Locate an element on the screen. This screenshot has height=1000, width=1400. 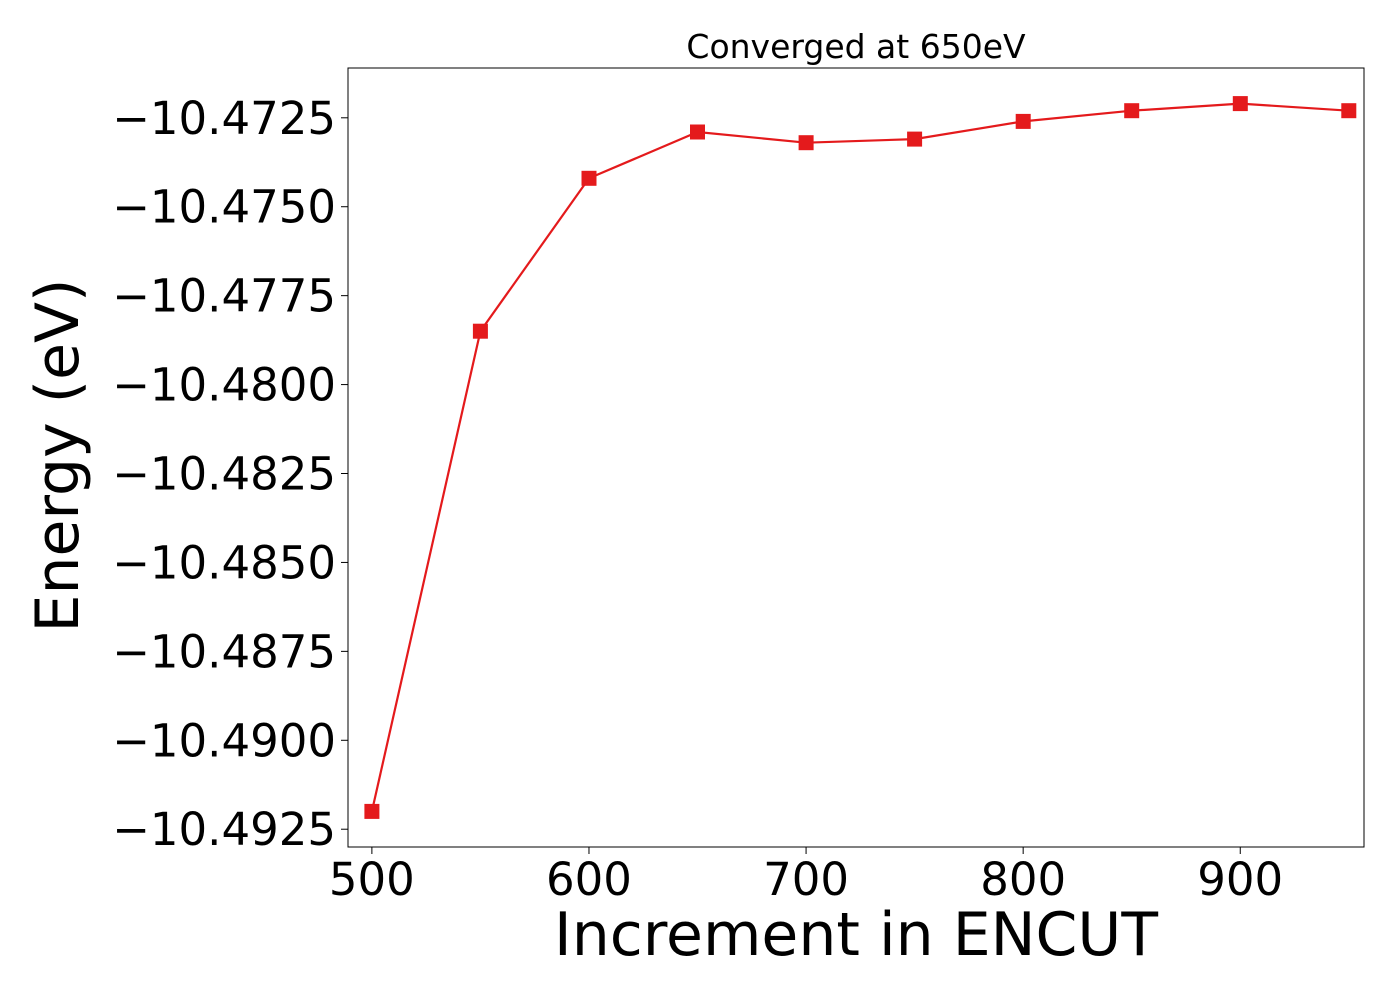
x-tick-label: 600 is located at coordinates (589, 879).